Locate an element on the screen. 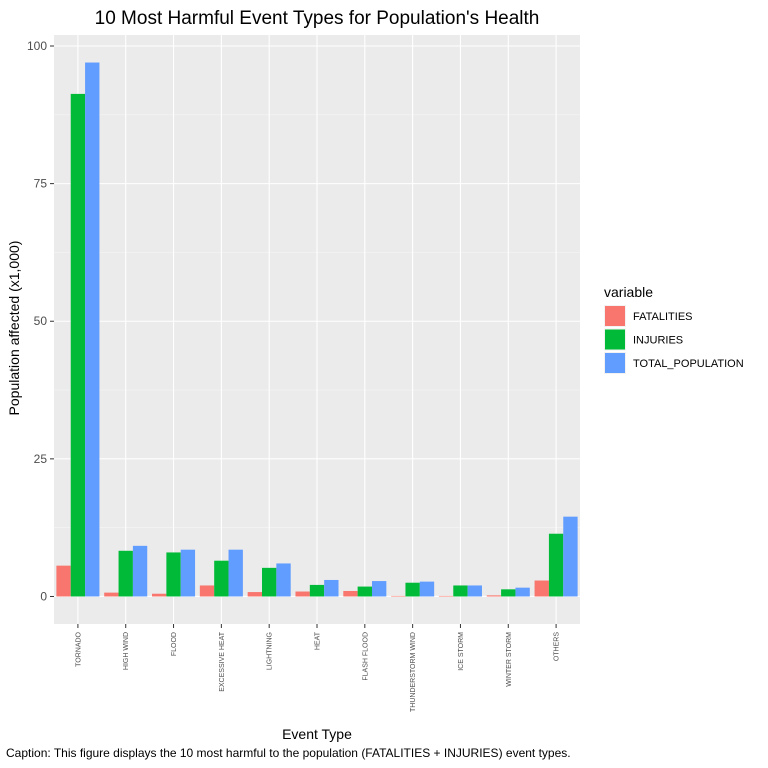 The height and width of the screenshot is (768, 768). x-tick-label: FLOOD is located at coordinates (174, 644).